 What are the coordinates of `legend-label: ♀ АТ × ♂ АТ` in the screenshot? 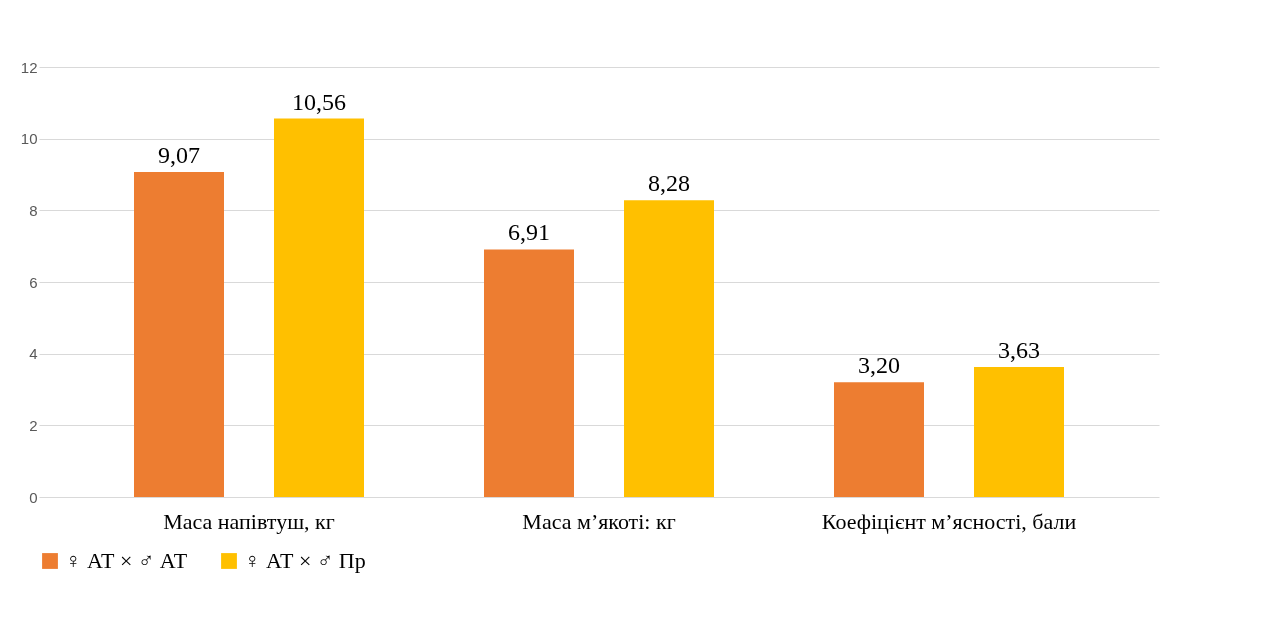 It's located at (126, 560).